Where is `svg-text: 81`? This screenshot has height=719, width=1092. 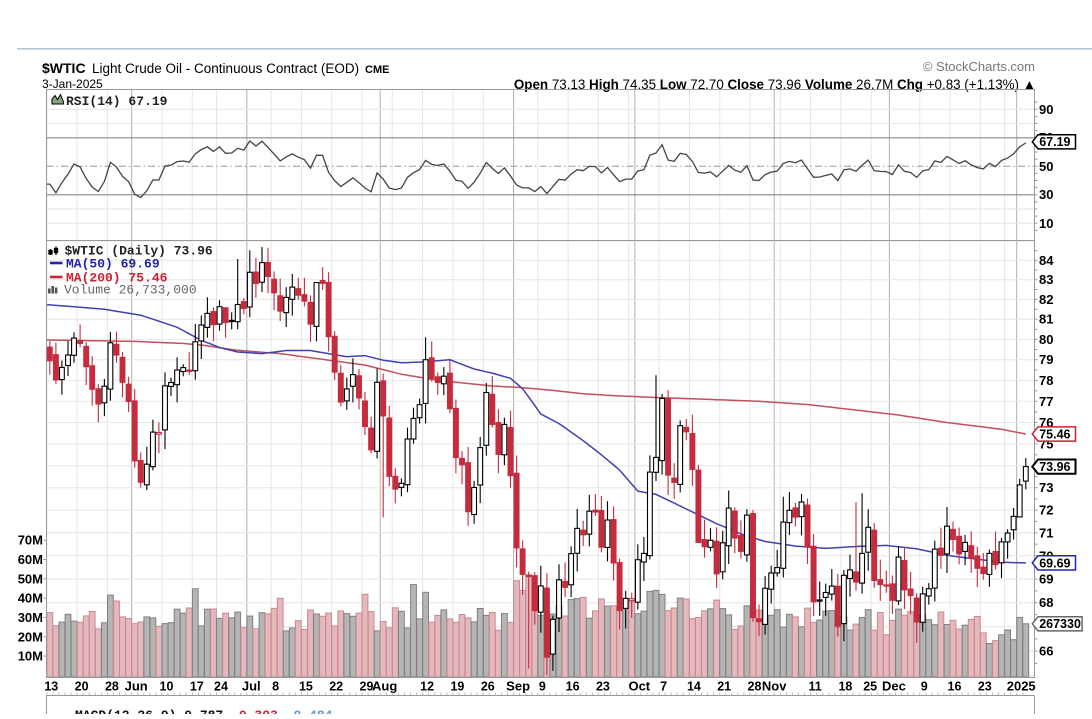 svg-text: 81 is located at coordinates (1046, 319).